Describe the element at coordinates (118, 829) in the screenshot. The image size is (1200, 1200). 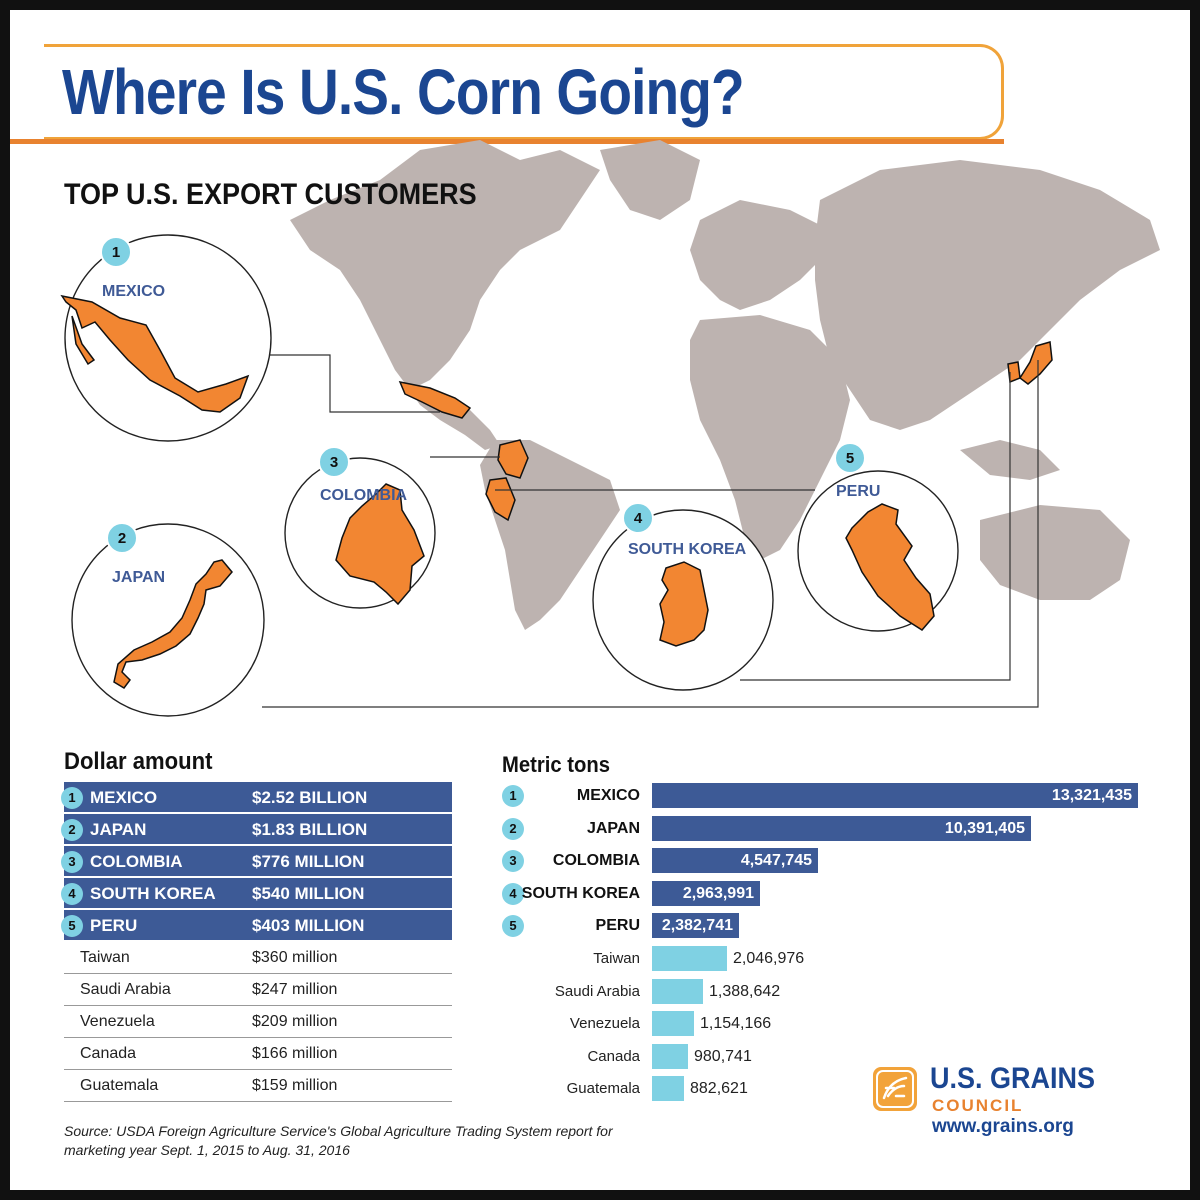
I see `country-name: JAPAN` at that location.